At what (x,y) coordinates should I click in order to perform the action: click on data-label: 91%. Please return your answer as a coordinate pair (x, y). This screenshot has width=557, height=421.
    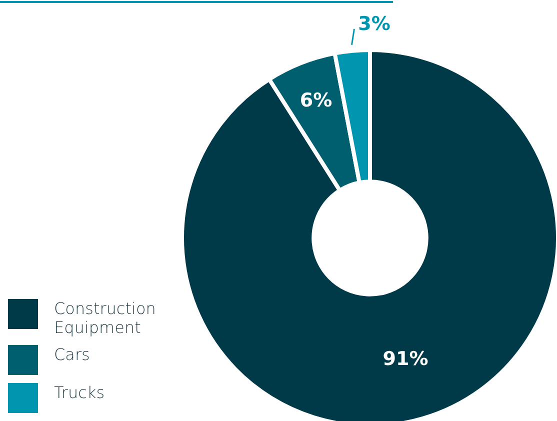
    Looking at the image, I should click on (405, 359).